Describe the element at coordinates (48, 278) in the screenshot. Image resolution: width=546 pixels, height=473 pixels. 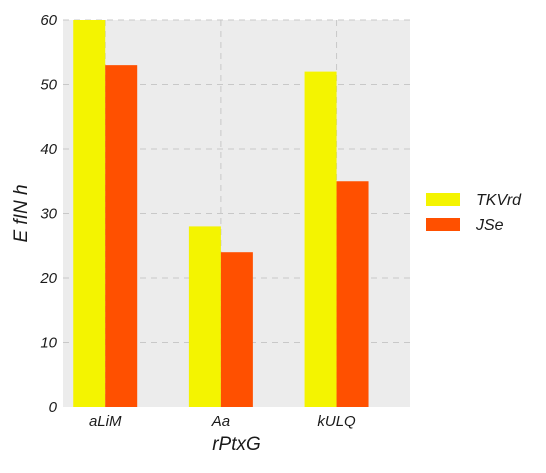
I see `y-tick-label: 20` at that location.